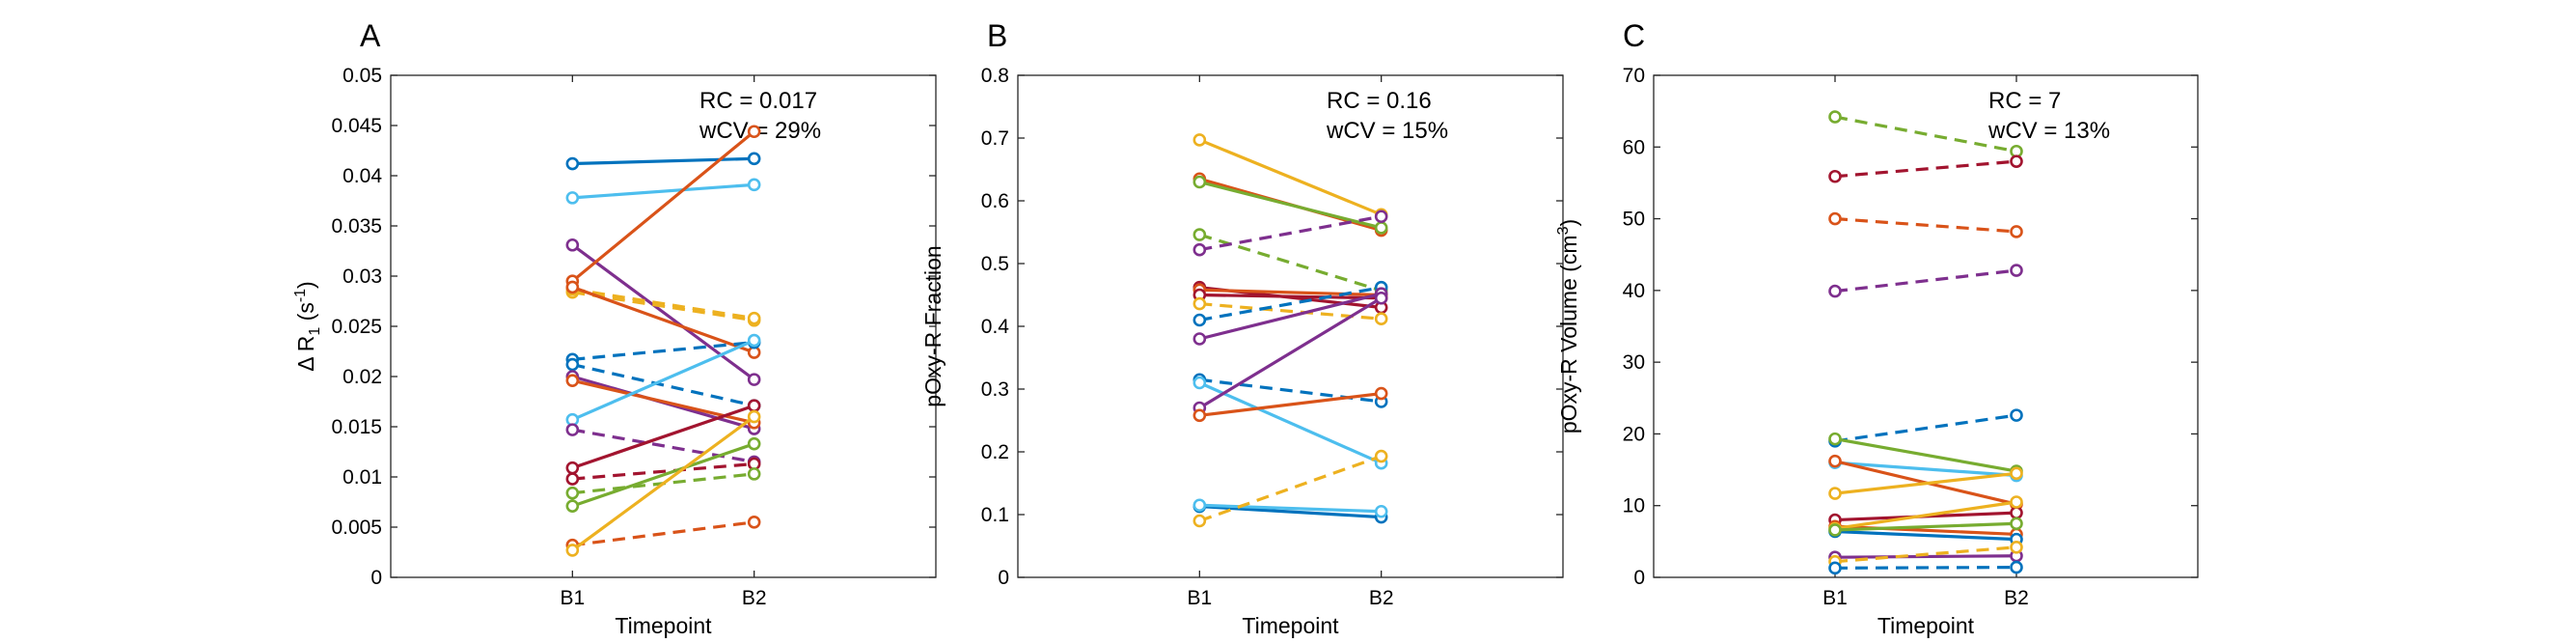 The height and width of the screenshot is (643, 2576). Describe the element at coordinates (362, 76) in the screenshot. I see `y-tick-label: 0.05` at that location.